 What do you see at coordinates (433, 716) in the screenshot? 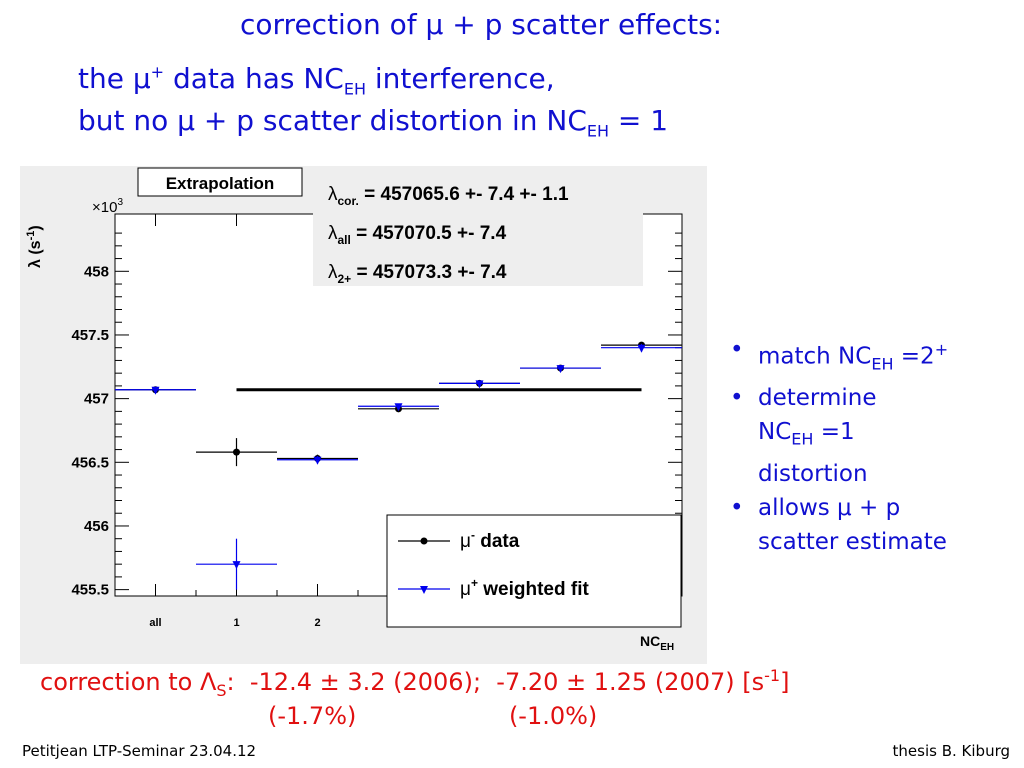
I see `correction-percent: (-1.7%) (-1.0%)` at bounding box center [433, 716].